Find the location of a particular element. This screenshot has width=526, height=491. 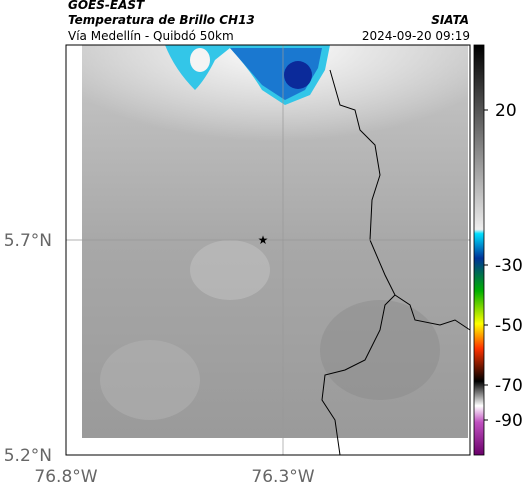

lon-label: 76.3°W is located at coordinates (282, 477).